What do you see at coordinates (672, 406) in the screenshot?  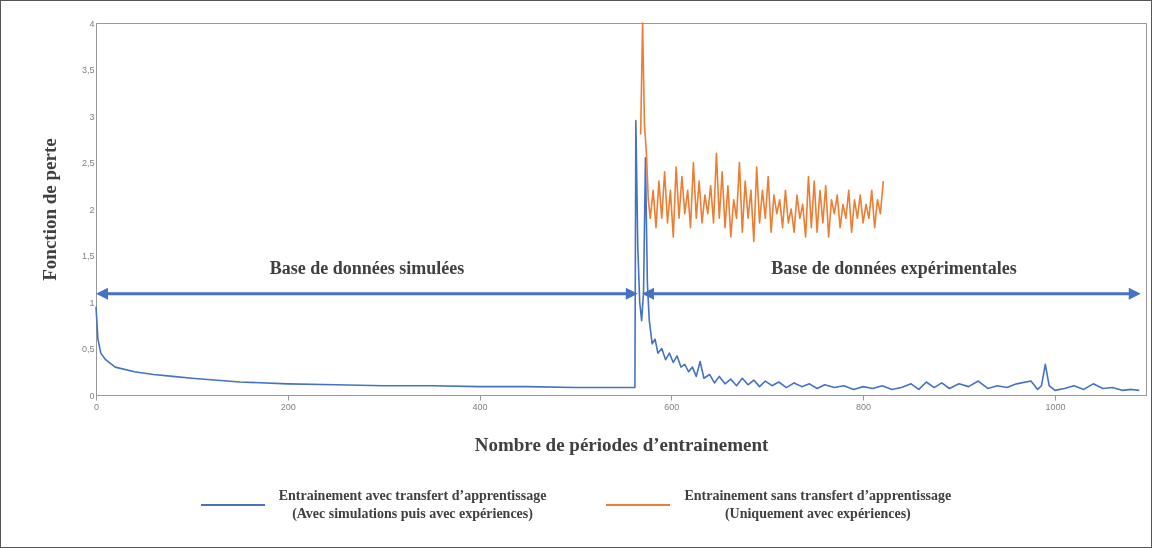 I see `x-tick-label: 600` at bounding box center [672, 406].